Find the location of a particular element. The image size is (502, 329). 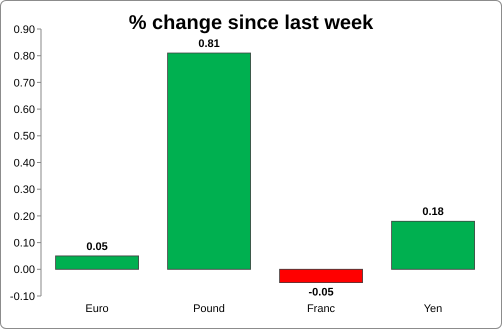

x-tick-label: Pound is located at coordinates (209, 308).